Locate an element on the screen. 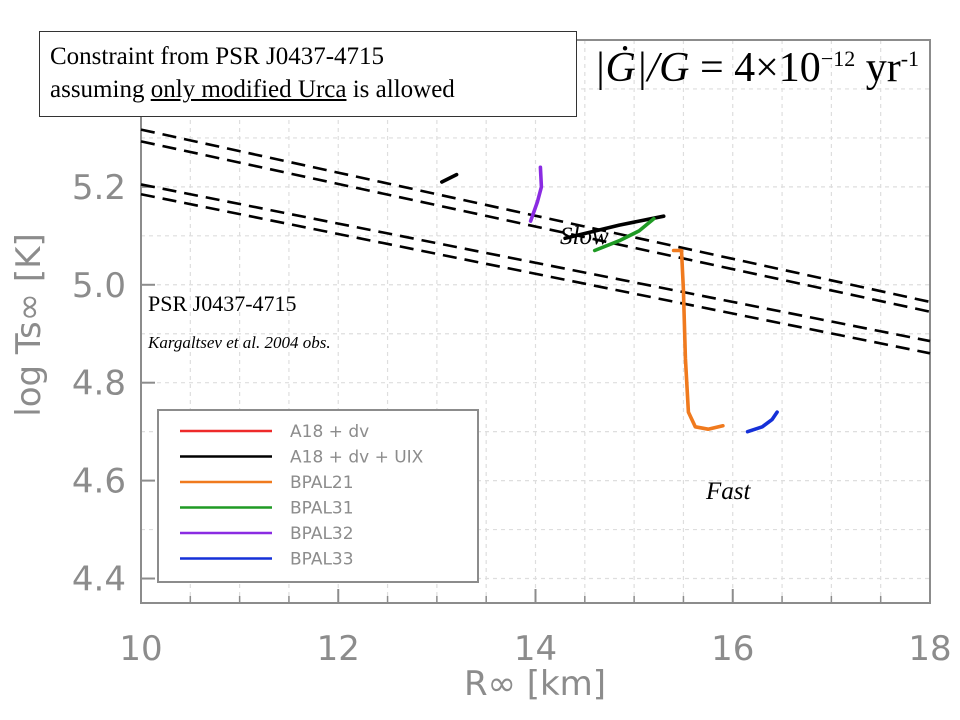 This screenshot has width=960, height=720. g-dot-formula: |Ġ|/G = 4×10−12 yr-1 is located at coordinates (757, 68).